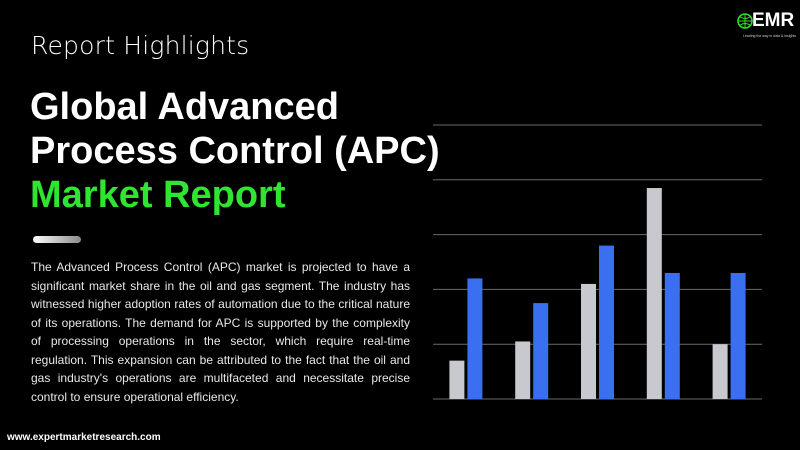 The image size is (800, 450). I want to click on title-line-3: Market Report, so click(158, 195).